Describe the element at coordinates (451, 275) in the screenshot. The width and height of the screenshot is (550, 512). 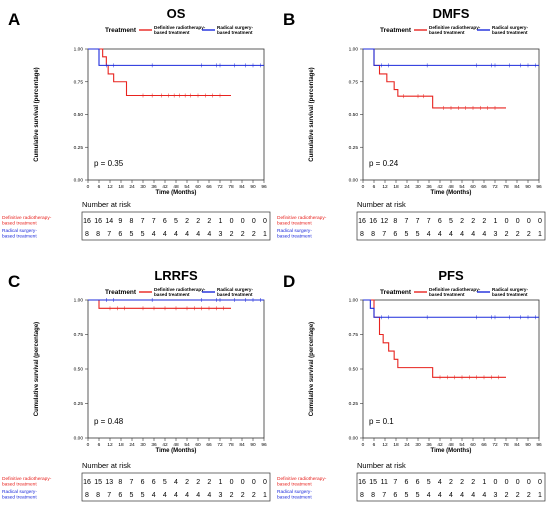
I see `chart-title: PFS` at that location.